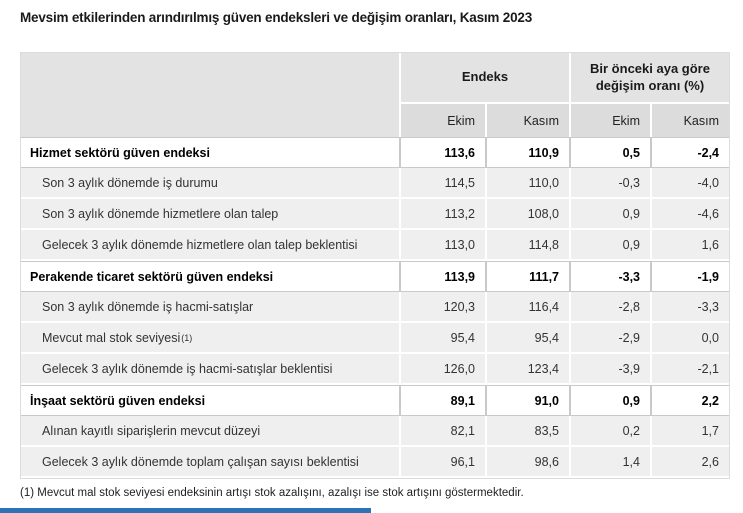 This screenshot has width=743, height=513. What do you see at coordinates (443, 400) in the screenshot?
I see `value-cell: 89,1` at bounding box center [443, 400].